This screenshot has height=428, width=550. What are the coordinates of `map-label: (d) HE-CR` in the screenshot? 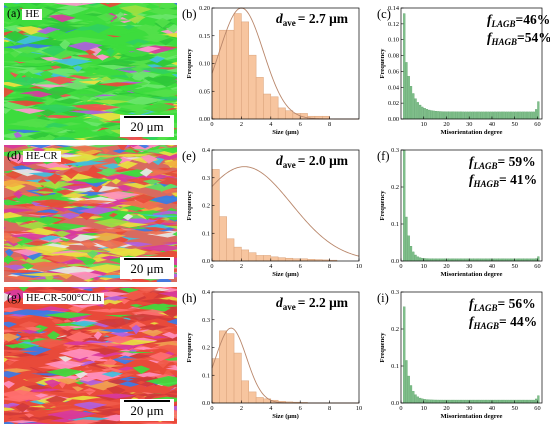 It's located at (34, 155).